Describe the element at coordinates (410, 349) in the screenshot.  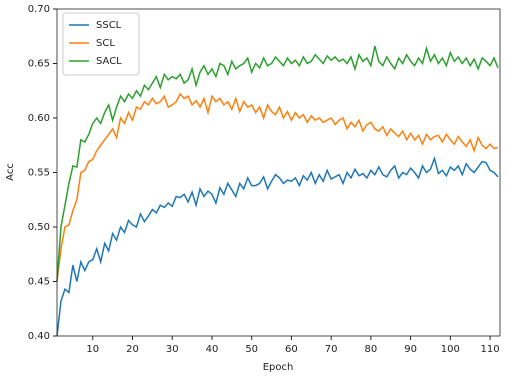
I see `x-tick-label: 90` at that location.